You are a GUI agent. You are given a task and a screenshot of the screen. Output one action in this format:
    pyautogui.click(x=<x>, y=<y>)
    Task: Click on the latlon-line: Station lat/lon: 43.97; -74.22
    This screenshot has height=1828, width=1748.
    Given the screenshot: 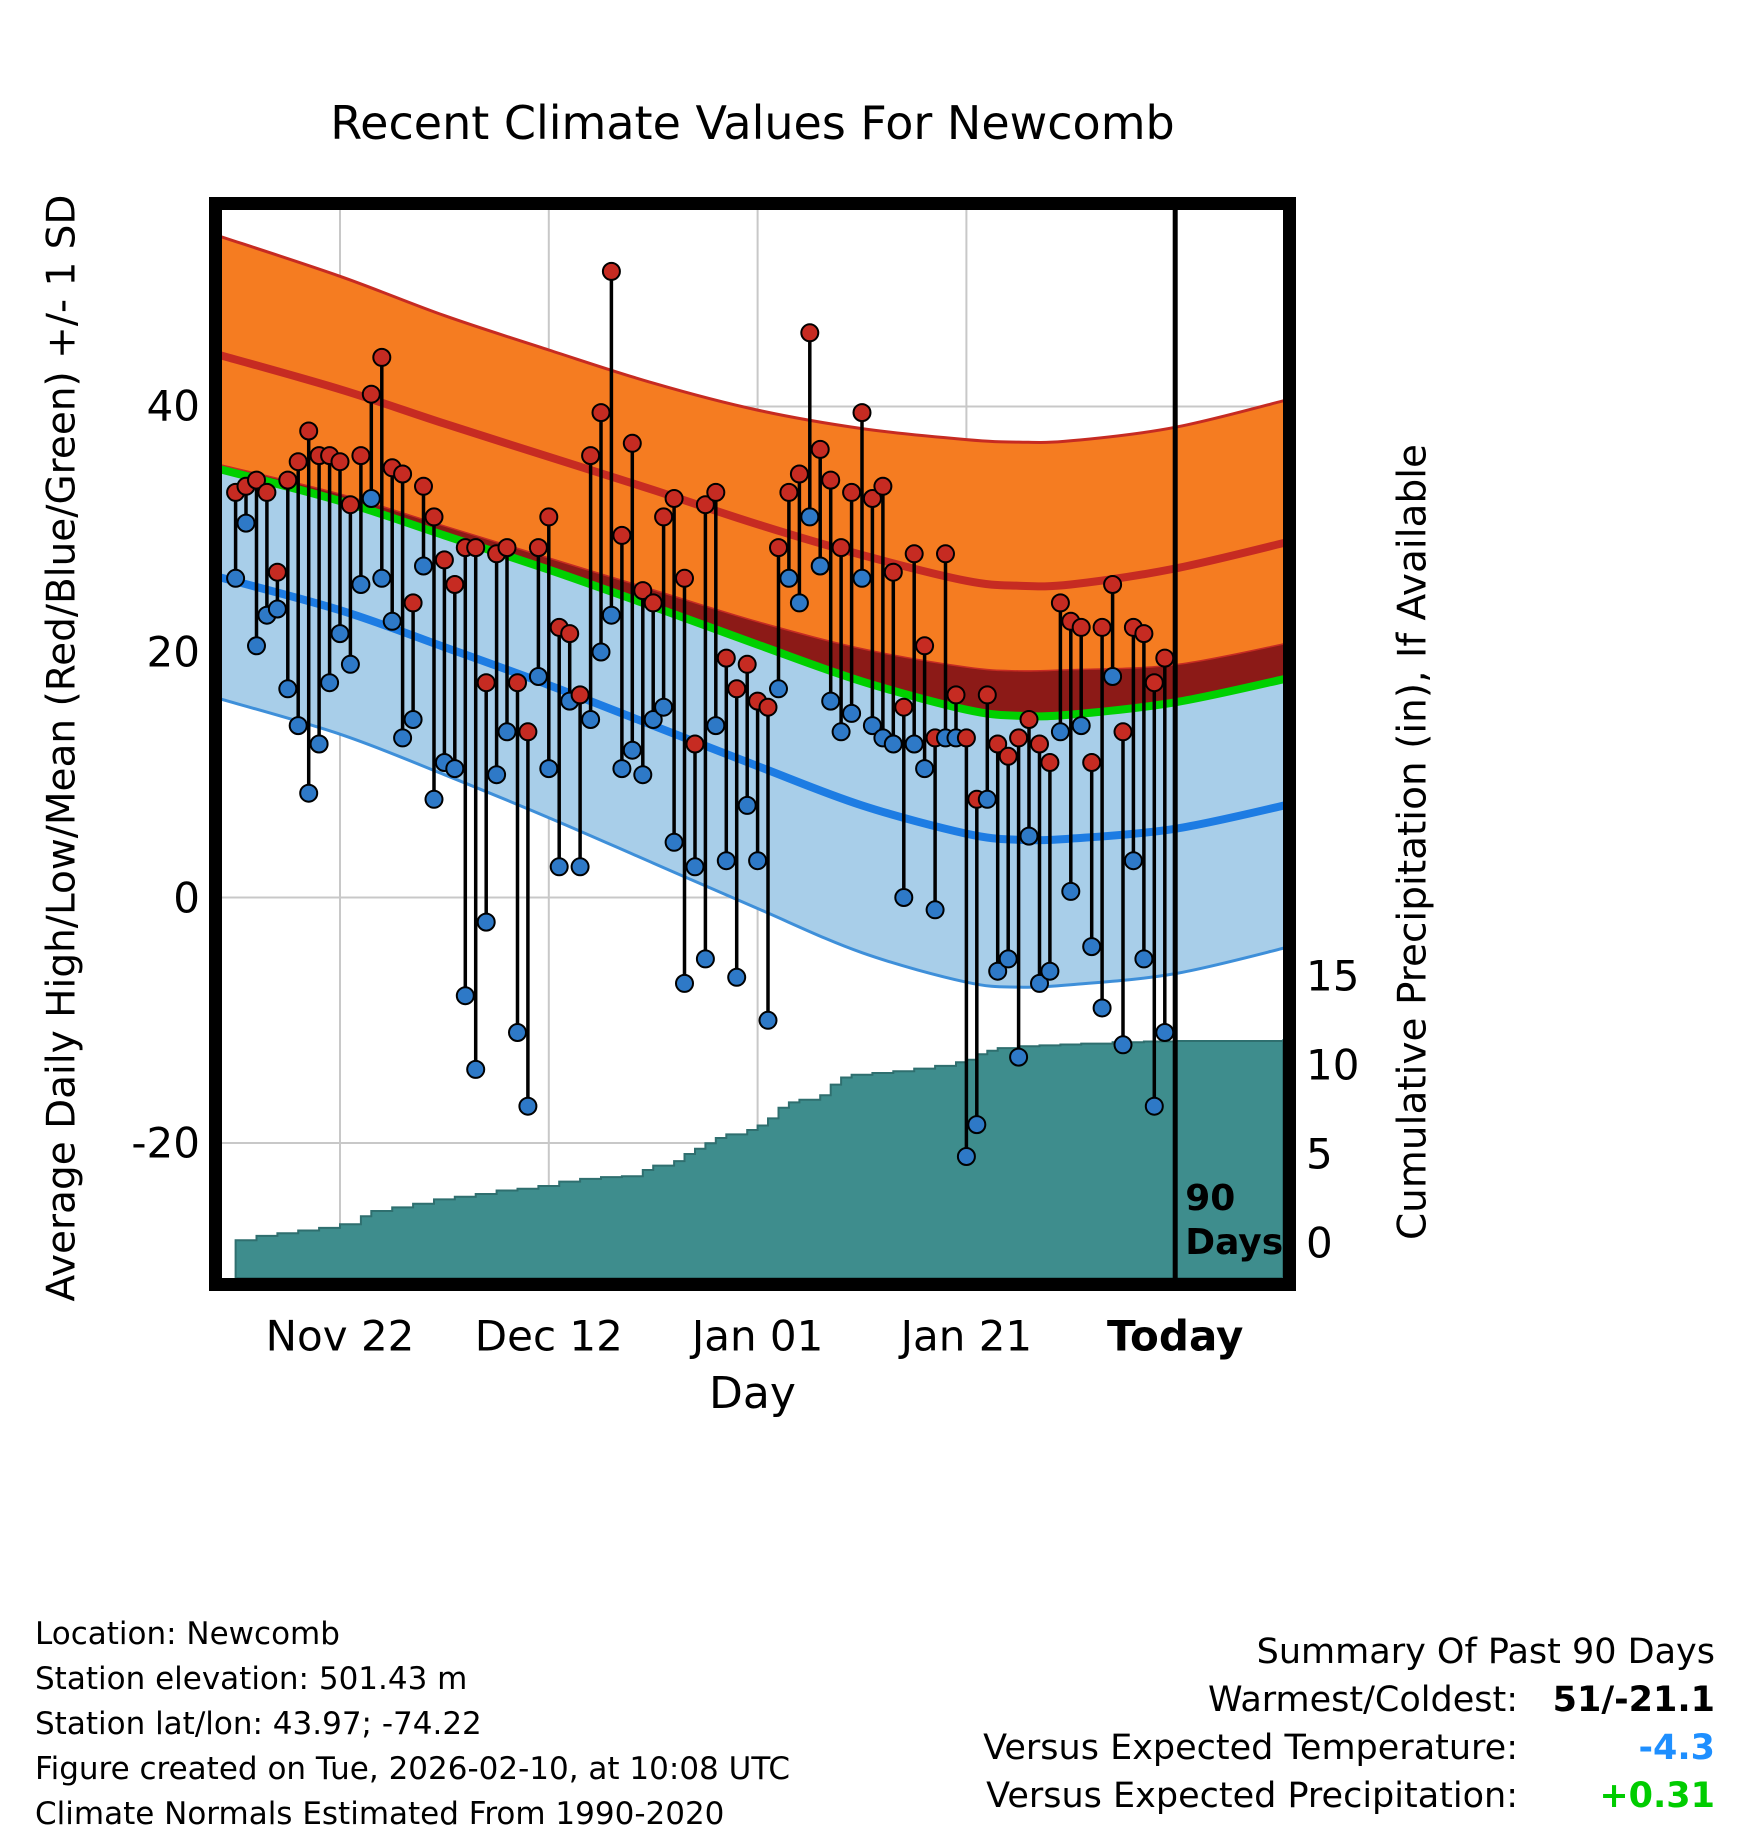 What is the action you would take?
    pyautogui.click(x=258, y=1724)
    